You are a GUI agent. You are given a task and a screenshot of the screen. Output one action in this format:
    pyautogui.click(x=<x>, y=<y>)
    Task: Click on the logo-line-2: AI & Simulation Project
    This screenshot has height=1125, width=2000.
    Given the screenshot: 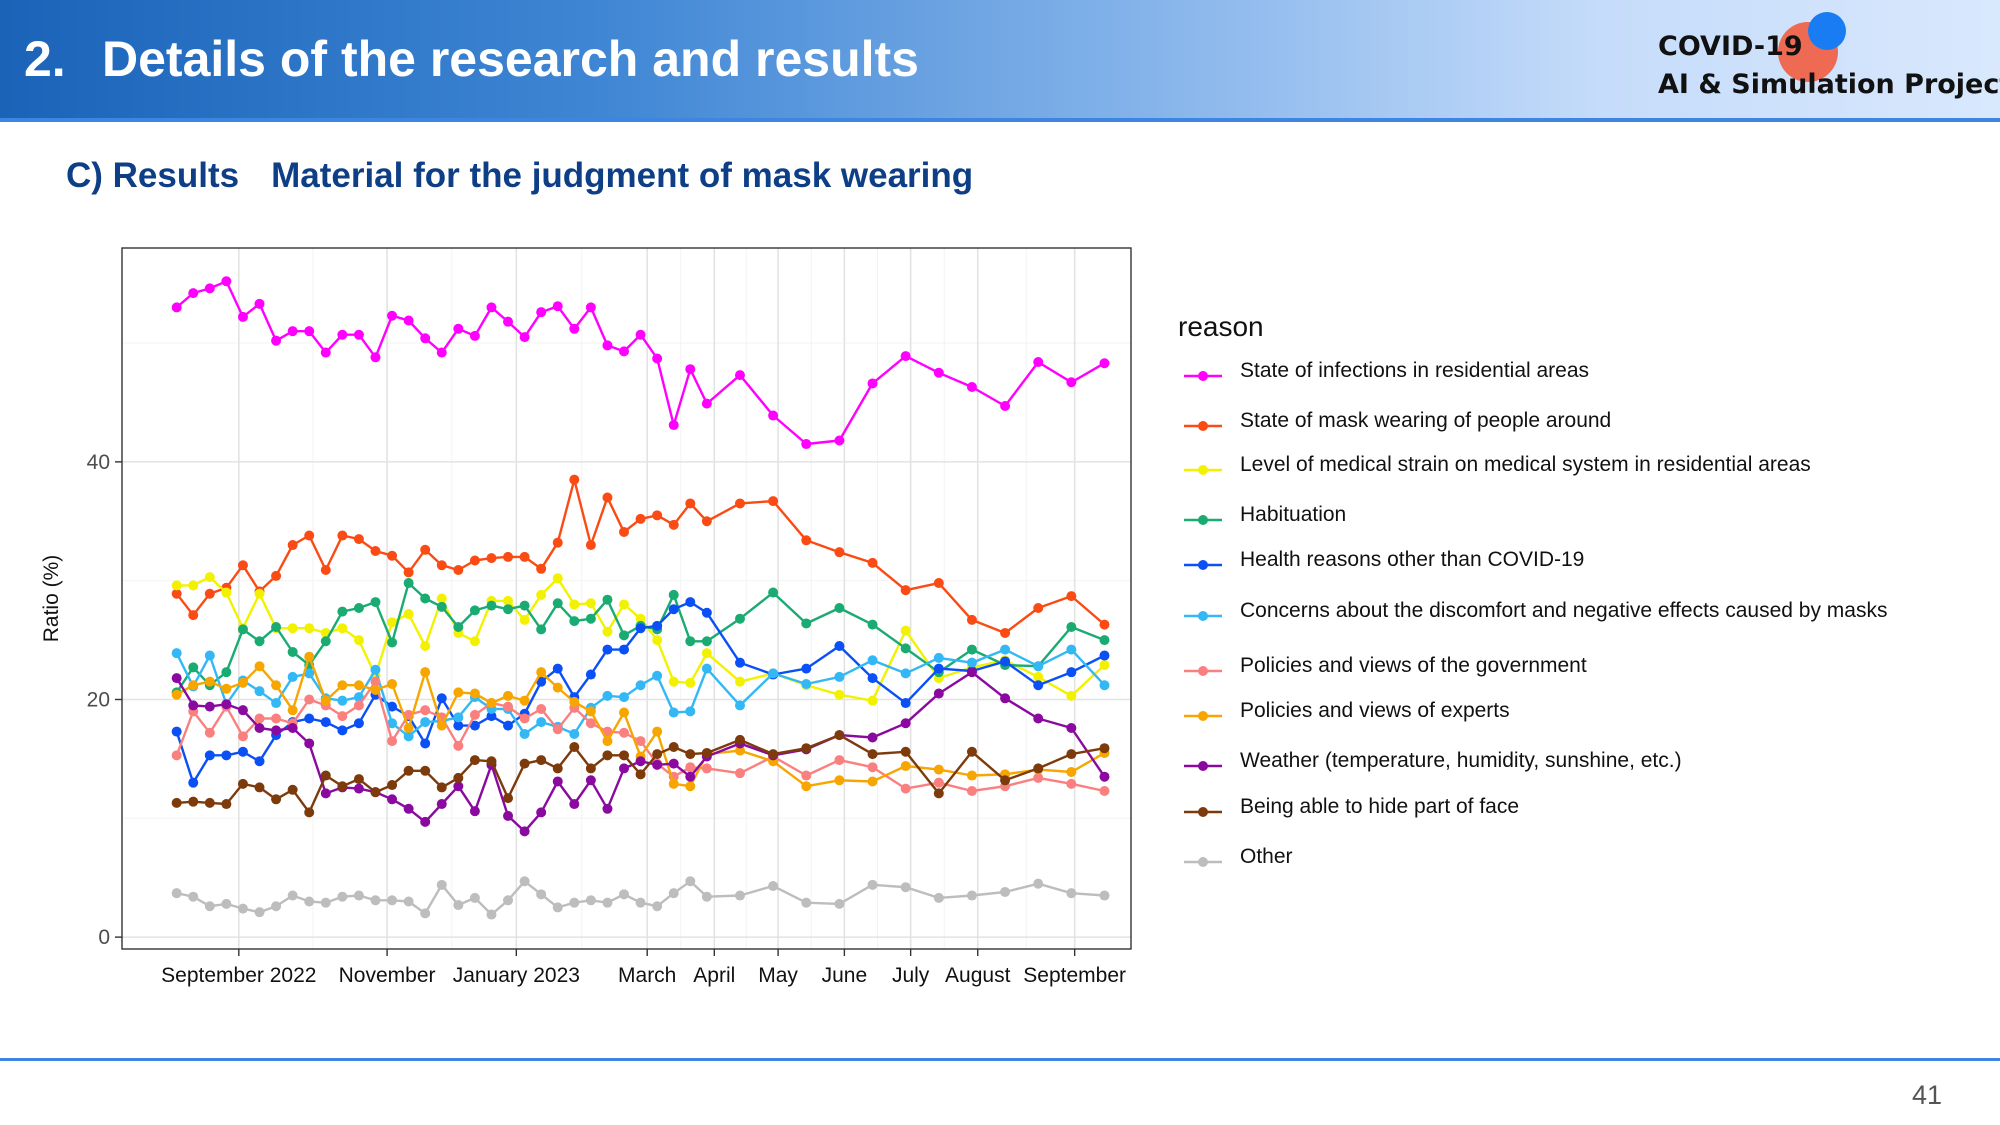 What is the action you would take?
    pyautogui.click(x=1829, y=84)
    